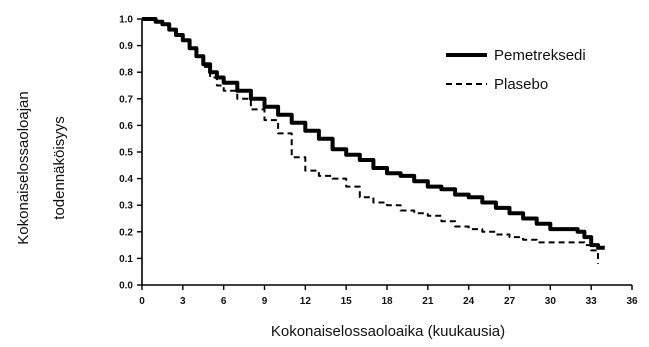 The width and height of the screenshot is (649, 347). Describe the element at coordinates (632, 301) in the screenshot. I see `x-tick-label: 36` at that location.